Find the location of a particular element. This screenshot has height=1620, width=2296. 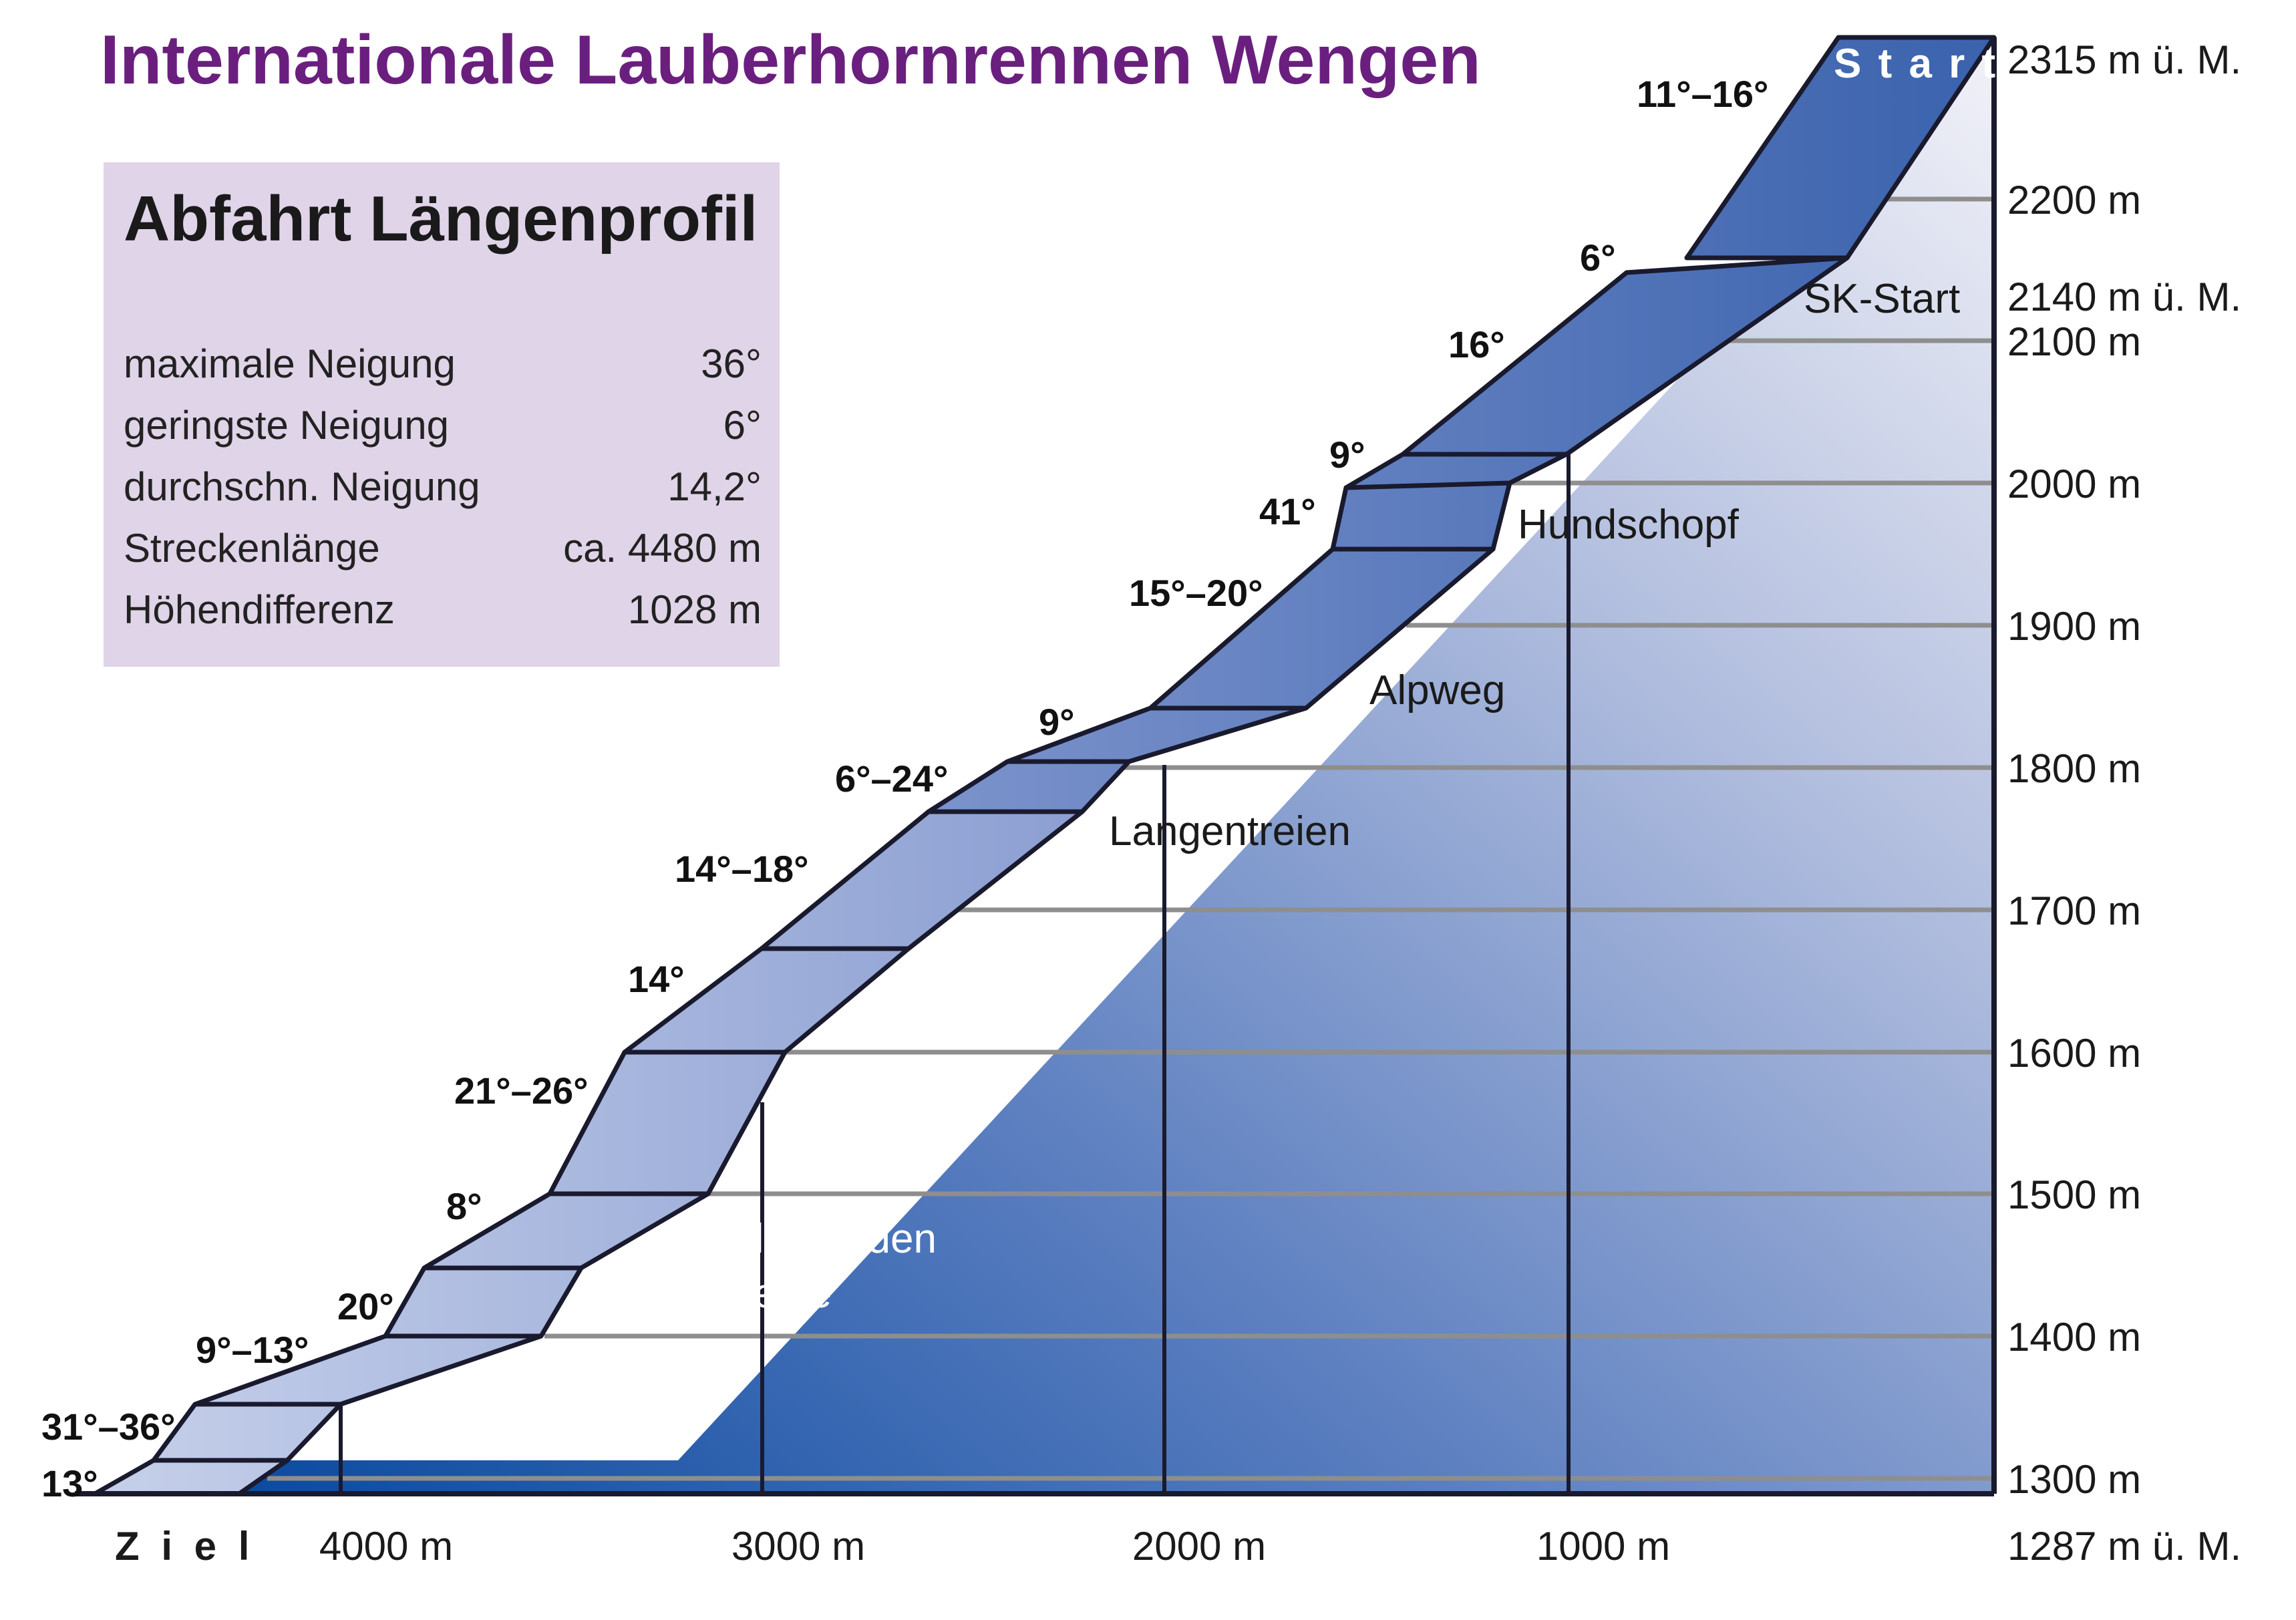

altitude-label-bottom: 1287 m ü. M. is located at coordinates (2124, 1546).